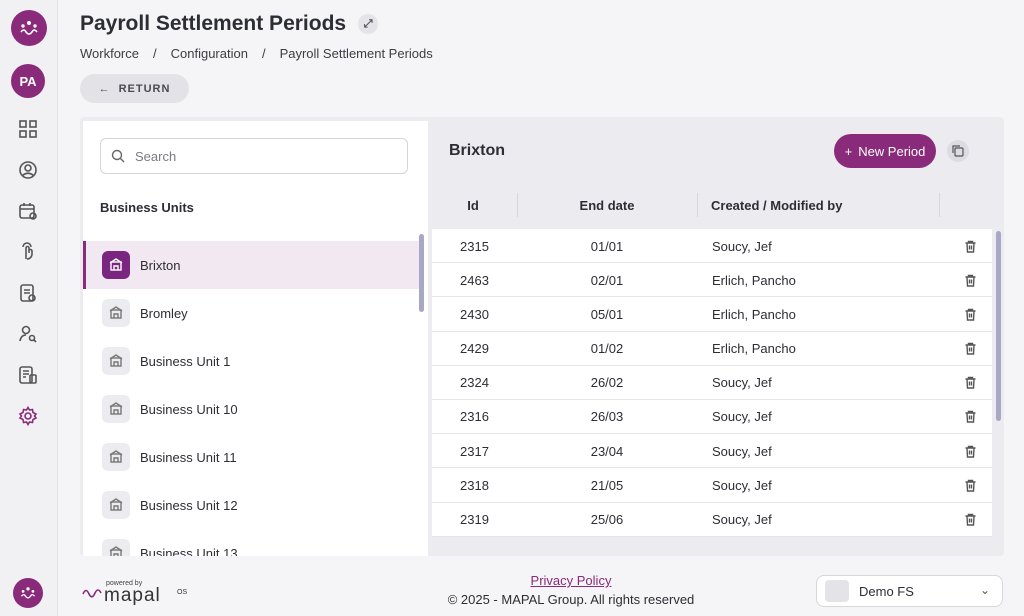 The image size is (1024, 616). Describe the element at coordinates (251, 542) in the screenshot. I see `list-item: Business Unit 13` at that location.